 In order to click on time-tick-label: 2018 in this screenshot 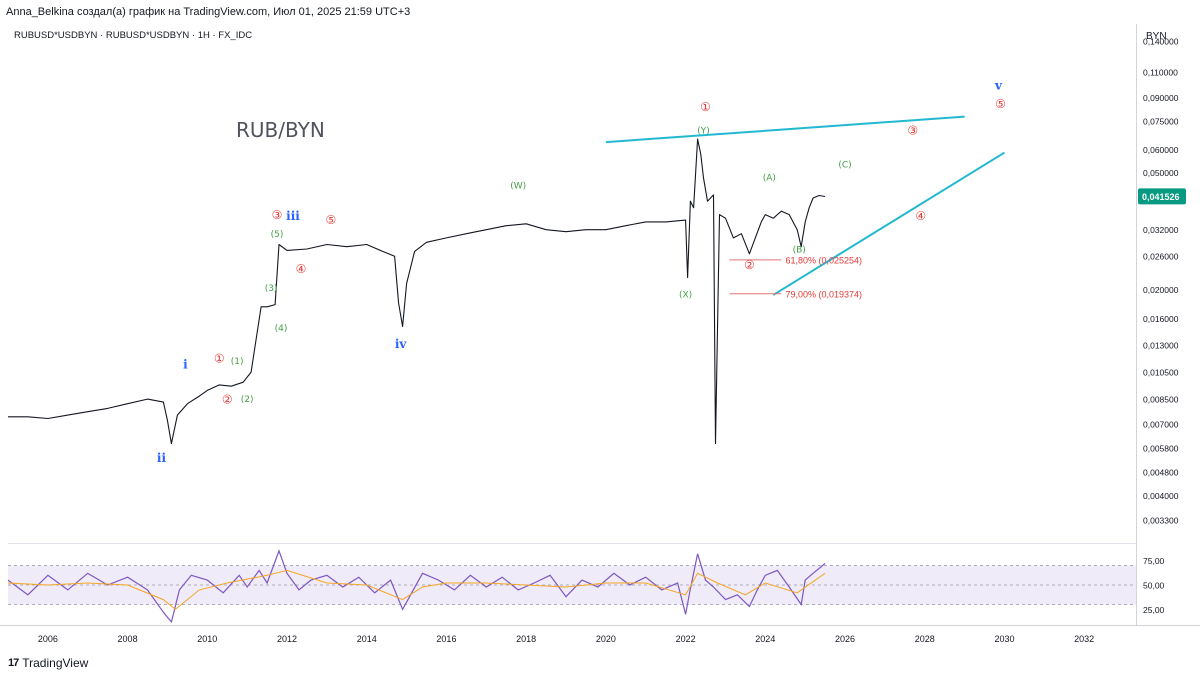, I will do `click(526, 639)`.